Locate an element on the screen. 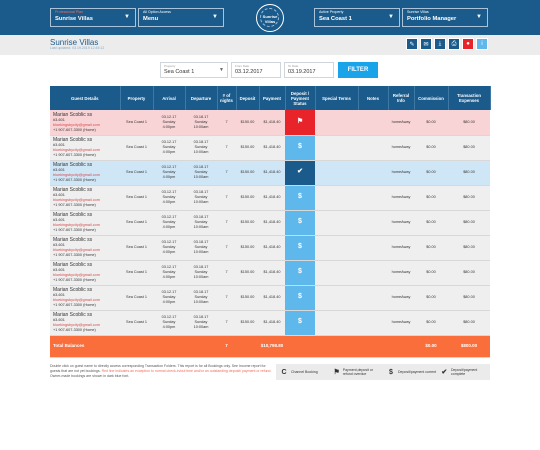  plan-selector: Professional Plan Sunrise Villas ▼ is located at coordinates (93, 17).